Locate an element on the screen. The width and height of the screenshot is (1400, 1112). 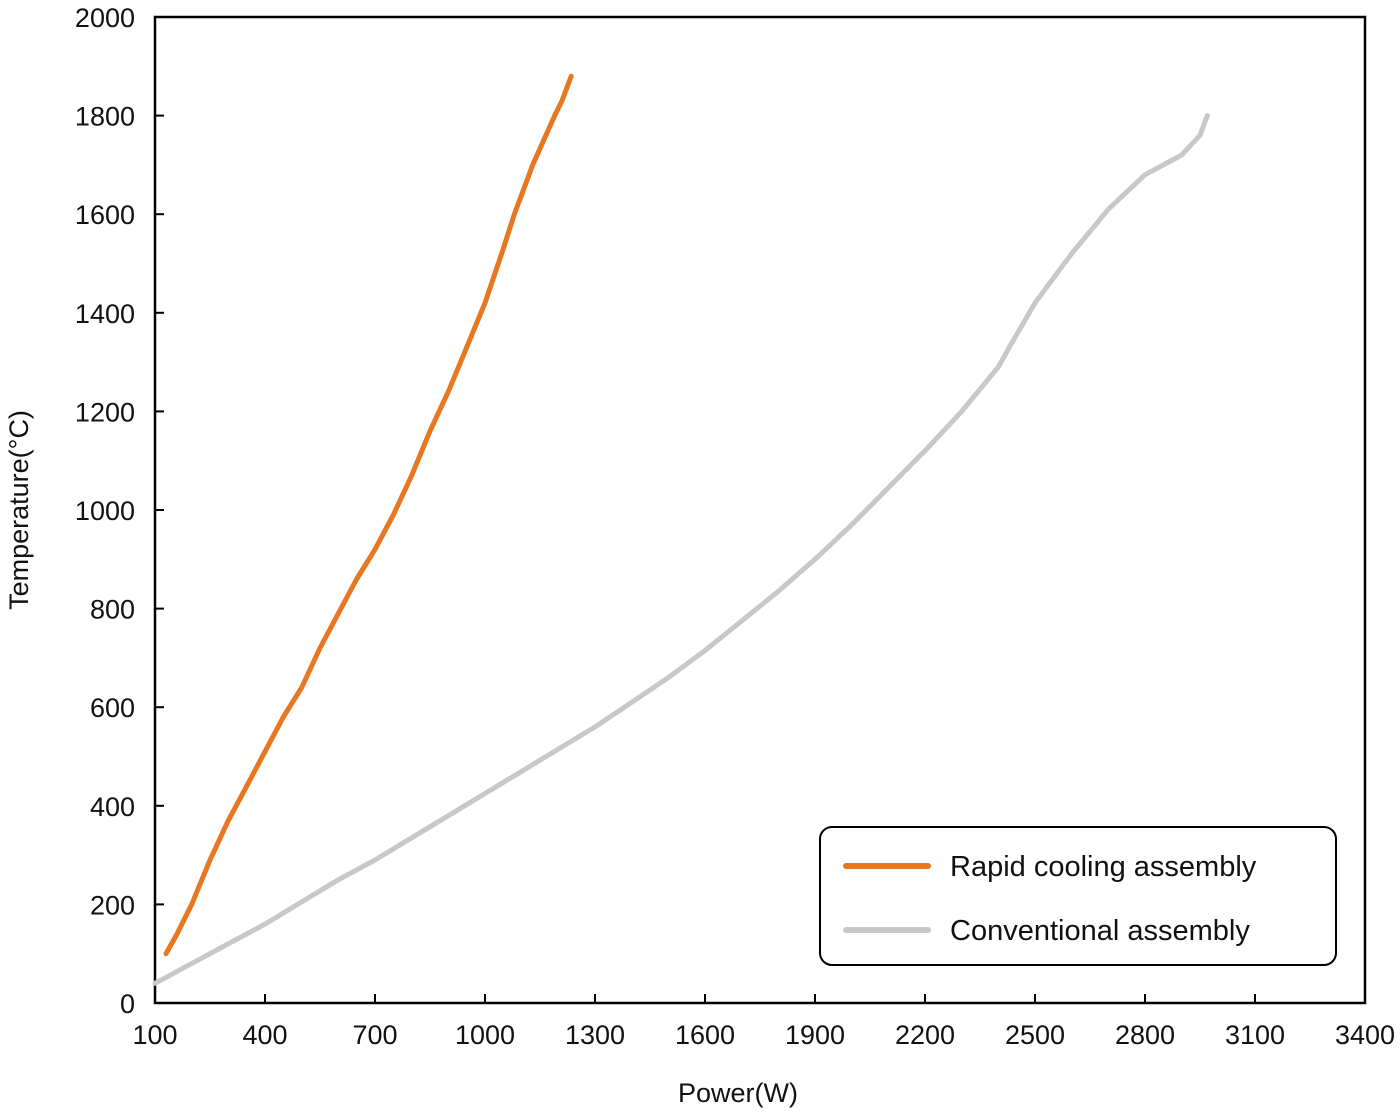
y-axis-title: Temperature(°C) is located at coordinates (19, 510).